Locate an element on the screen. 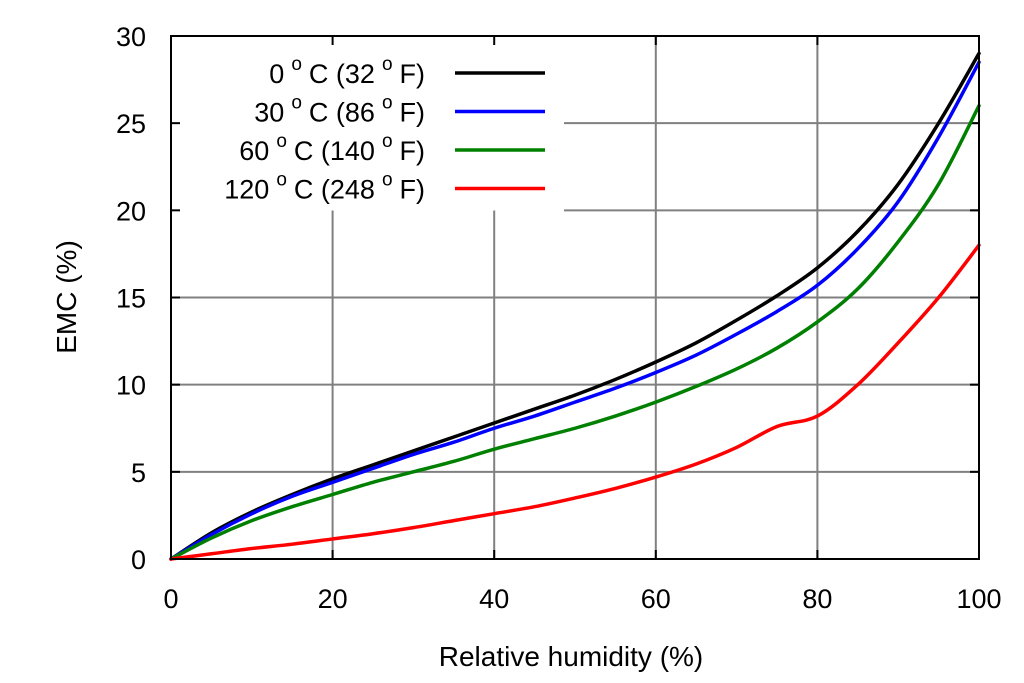 This screenshot has width=1024, height=683. legend-label-3: 120 o C (248 o F) is located at coordinates (324, 187).